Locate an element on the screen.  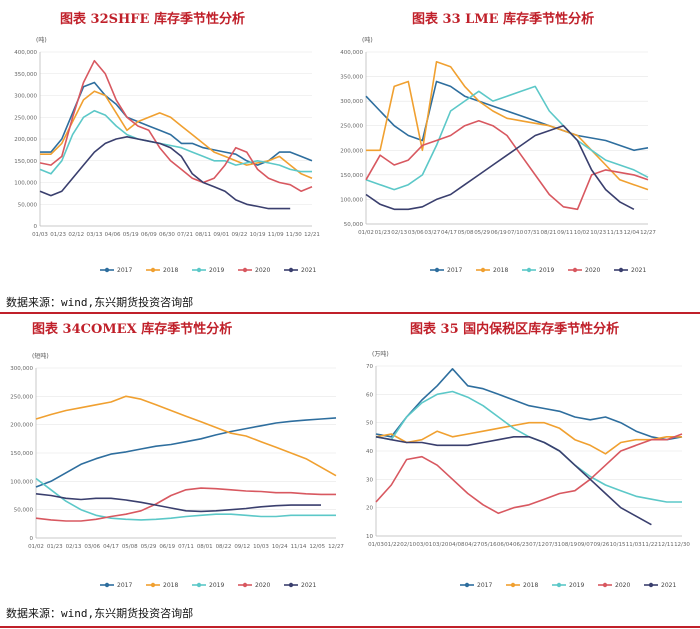
comex-y-tick-label: 300,000 is located at coordinates (21, 369).